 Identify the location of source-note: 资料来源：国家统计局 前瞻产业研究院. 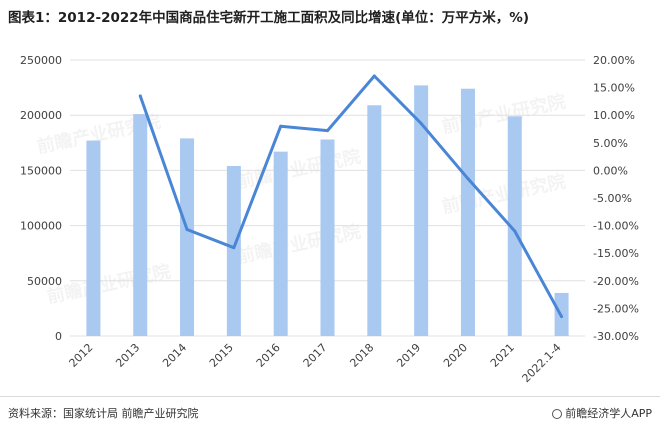
(103, 413).